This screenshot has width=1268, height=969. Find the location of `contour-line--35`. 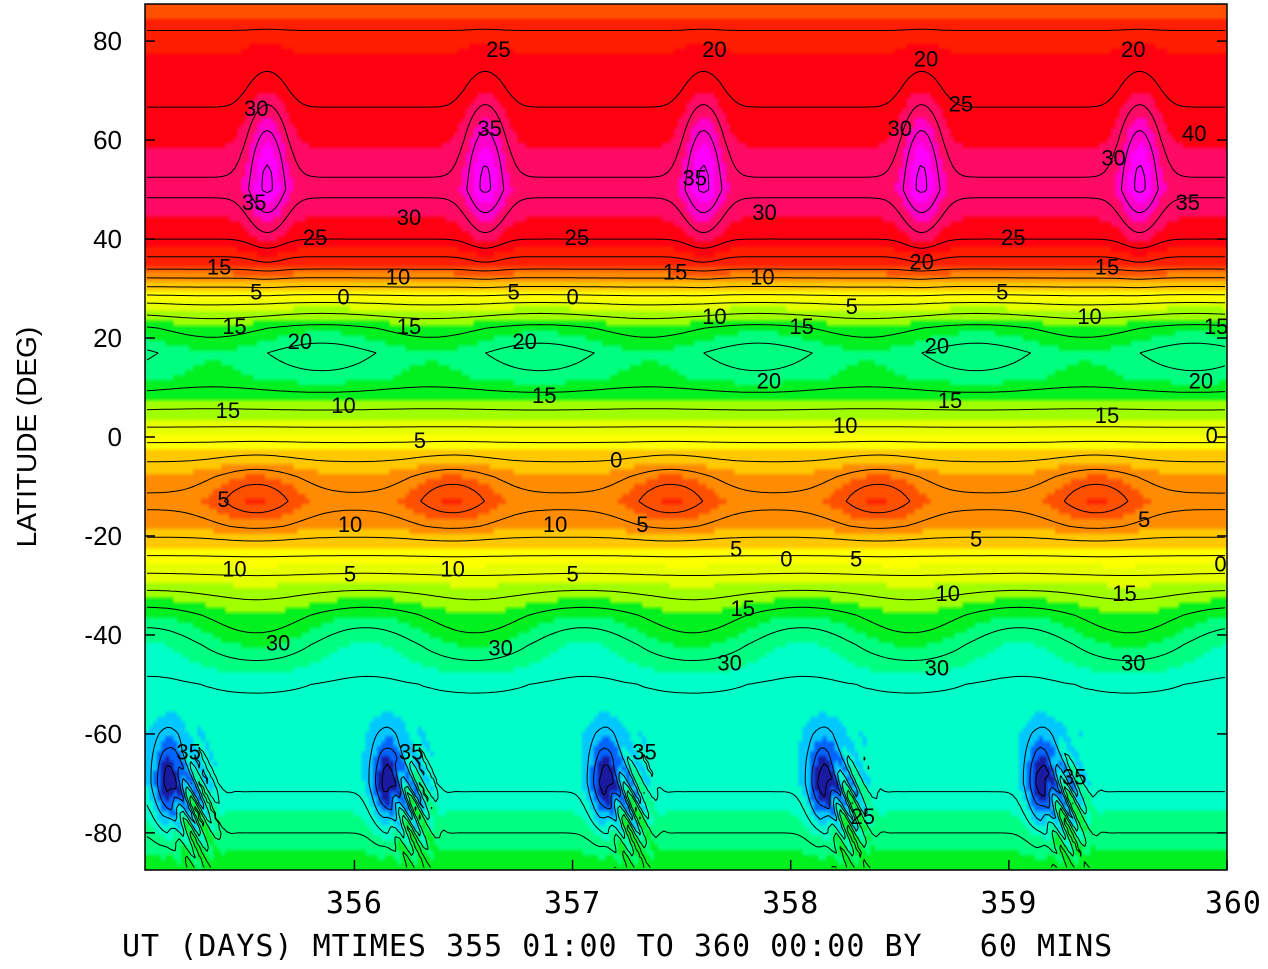

contour-line--35 is located at coordinates (609, 778).